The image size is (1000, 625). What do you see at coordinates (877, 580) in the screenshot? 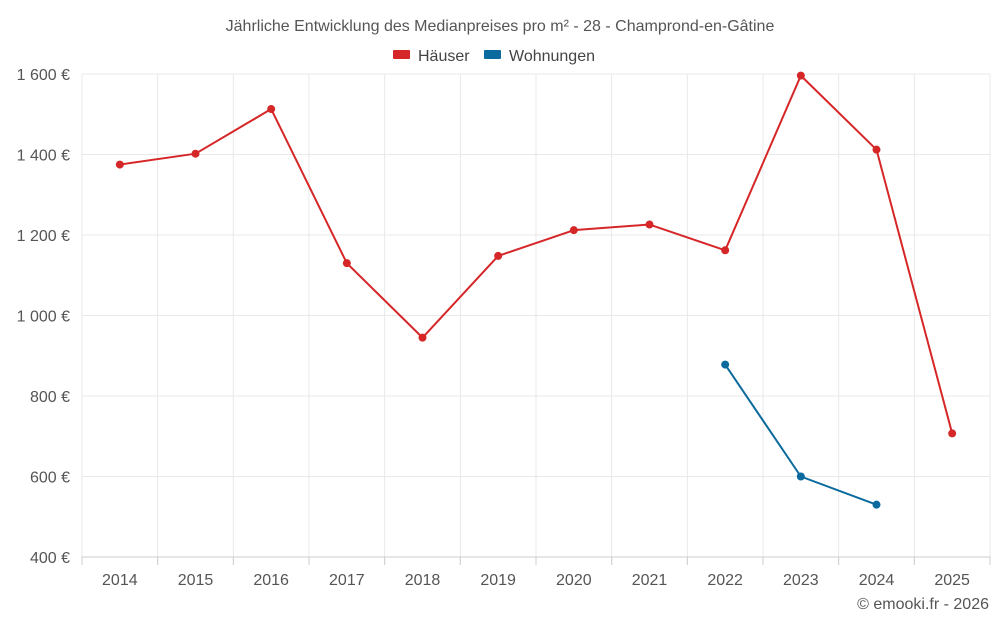
I see `x-tick-label: 2024` at bounding box center [877, 580].